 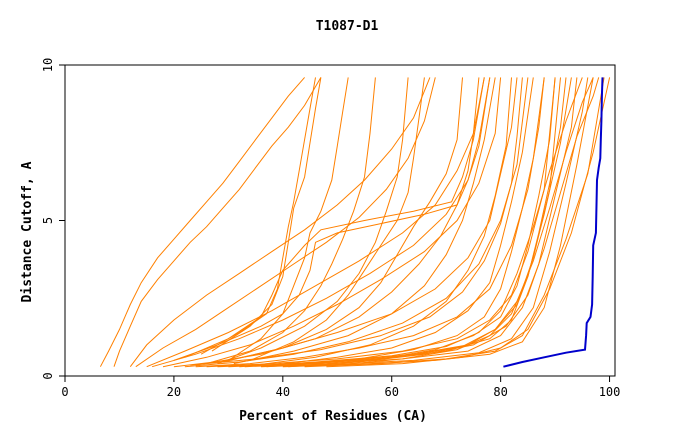 What do you see at coordinates (283, 392) in the screenshot?
I see `x-tick-label: 40` at bounding box center [283, 392].